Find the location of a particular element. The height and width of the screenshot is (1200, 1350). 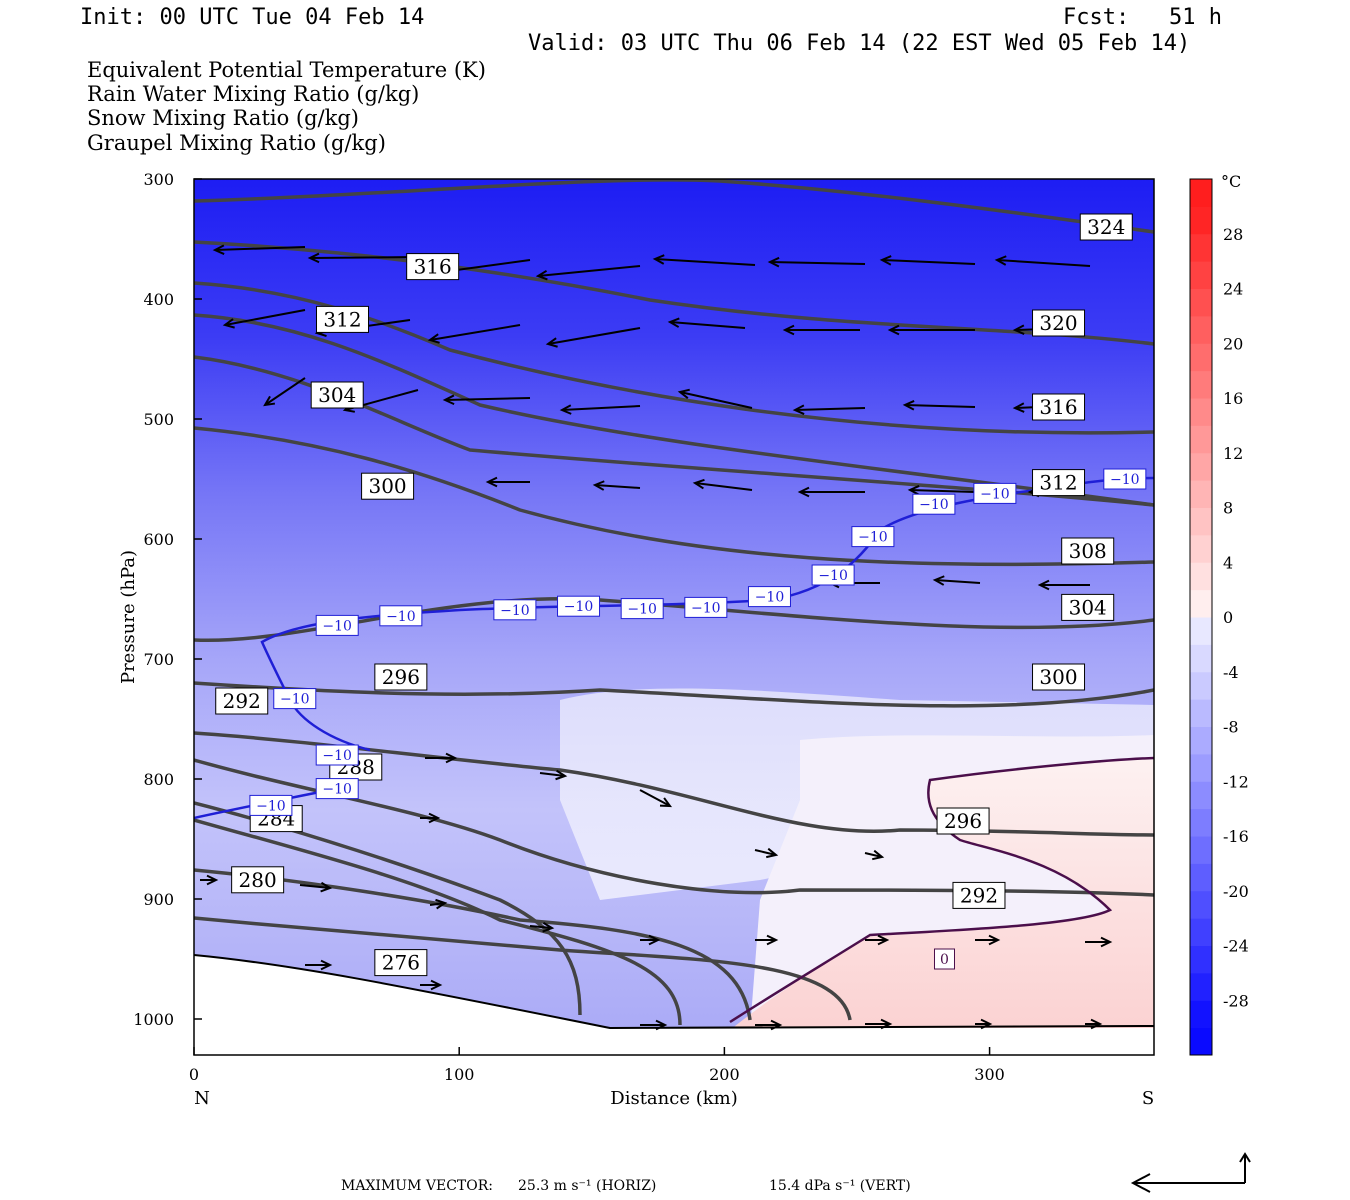

theta-e-label: 324 is located at coordinates (1106, 227).